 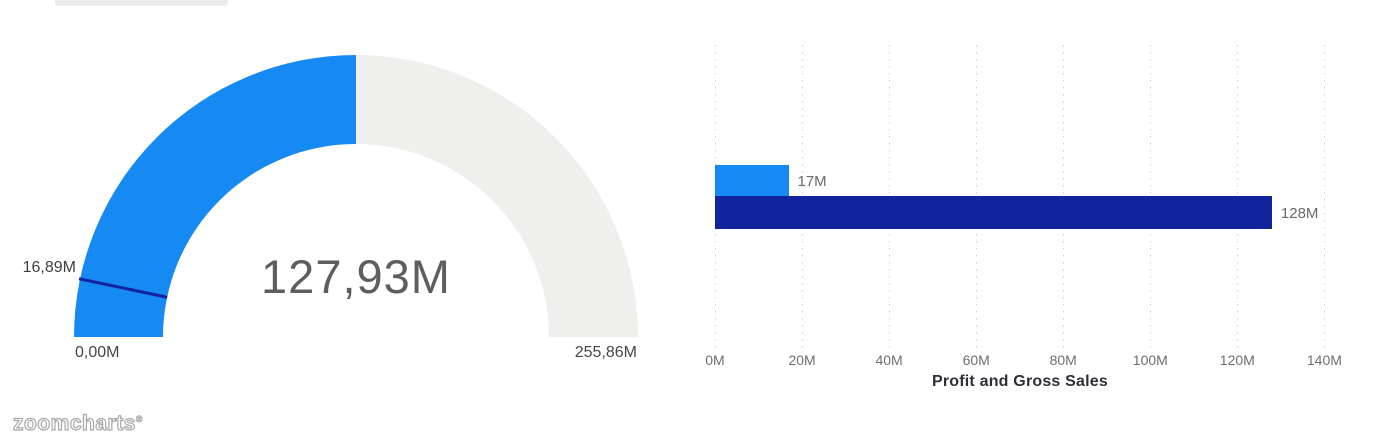 I want to click on zoomcharts-watermark-logo: zoomcharts®, so click(x=77, y=423).